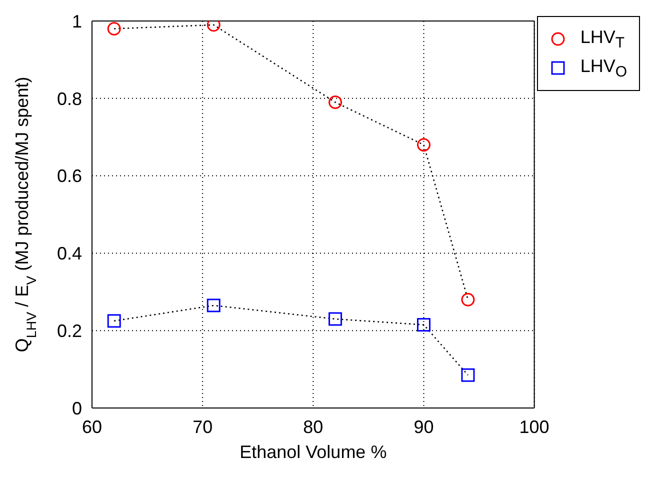 The width and height of the screenshot is (658, 488). What do you see at coordinates (69, 176) in the screenshot?
I see `y-tick-label: 0.6` at bounding box center [69, 176].